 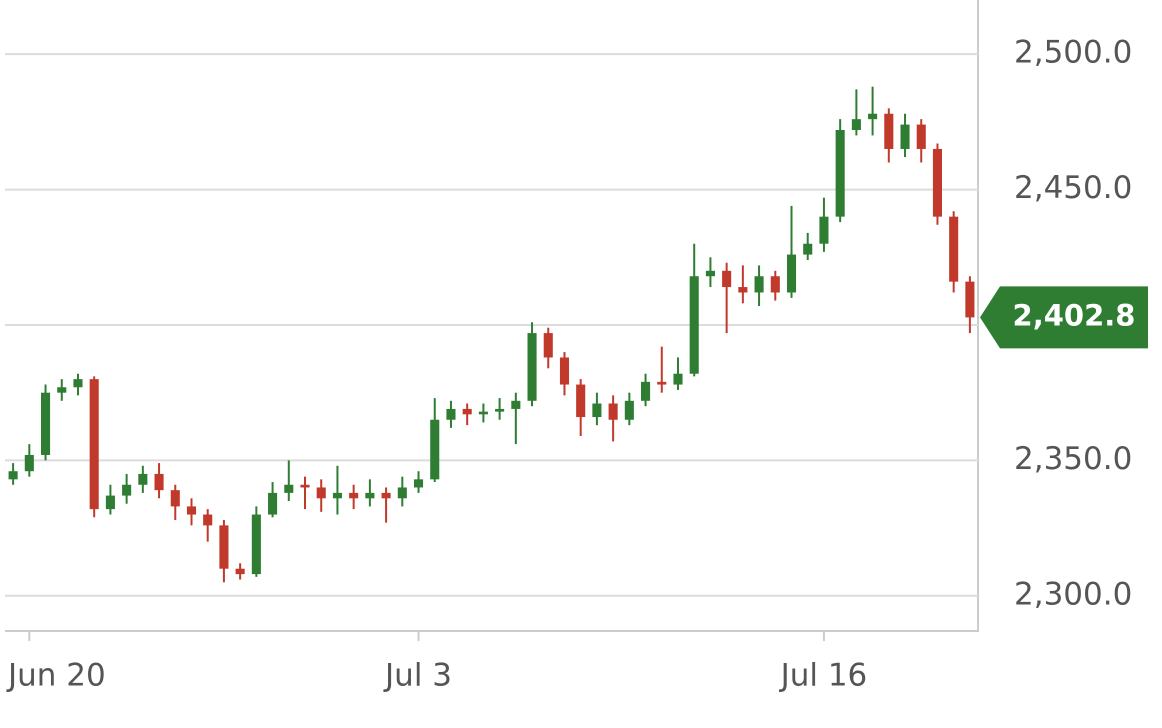 What do you see at coordinates (823, 676) in the screenshot?
I see `x-tick-label: Jul 16` at bounding box center [823, 676].